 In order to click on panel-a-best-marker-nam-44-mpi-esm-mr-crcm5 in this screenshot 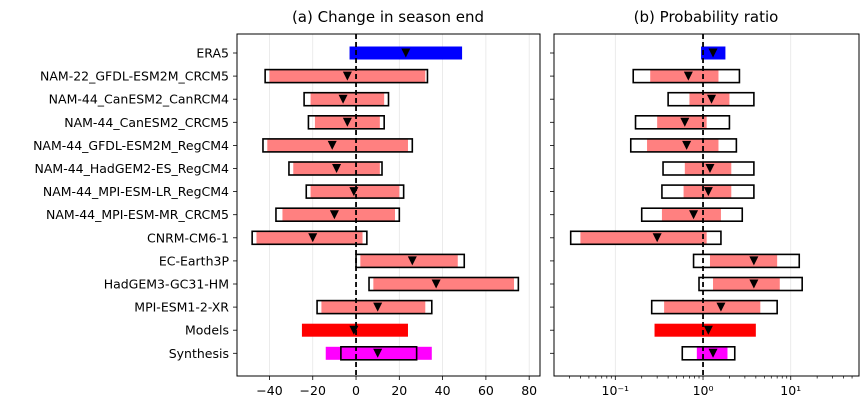, I will do `click(334, 215)`.